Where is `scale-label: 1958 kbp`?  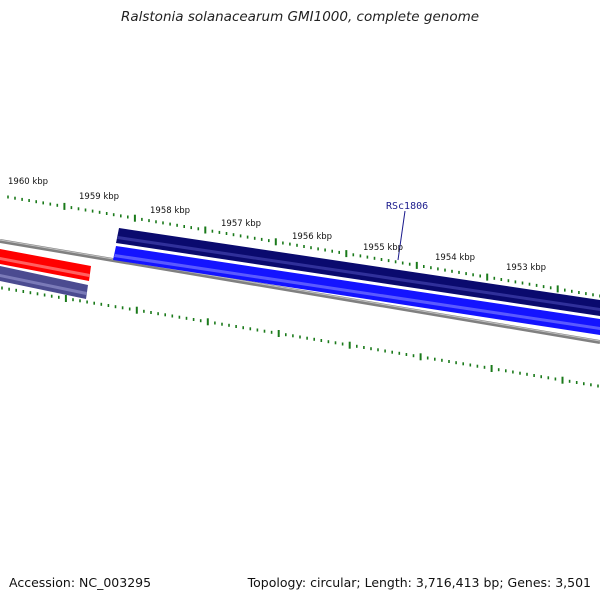
scale-label: 1958 kbp is located at coordinates (170, 211).